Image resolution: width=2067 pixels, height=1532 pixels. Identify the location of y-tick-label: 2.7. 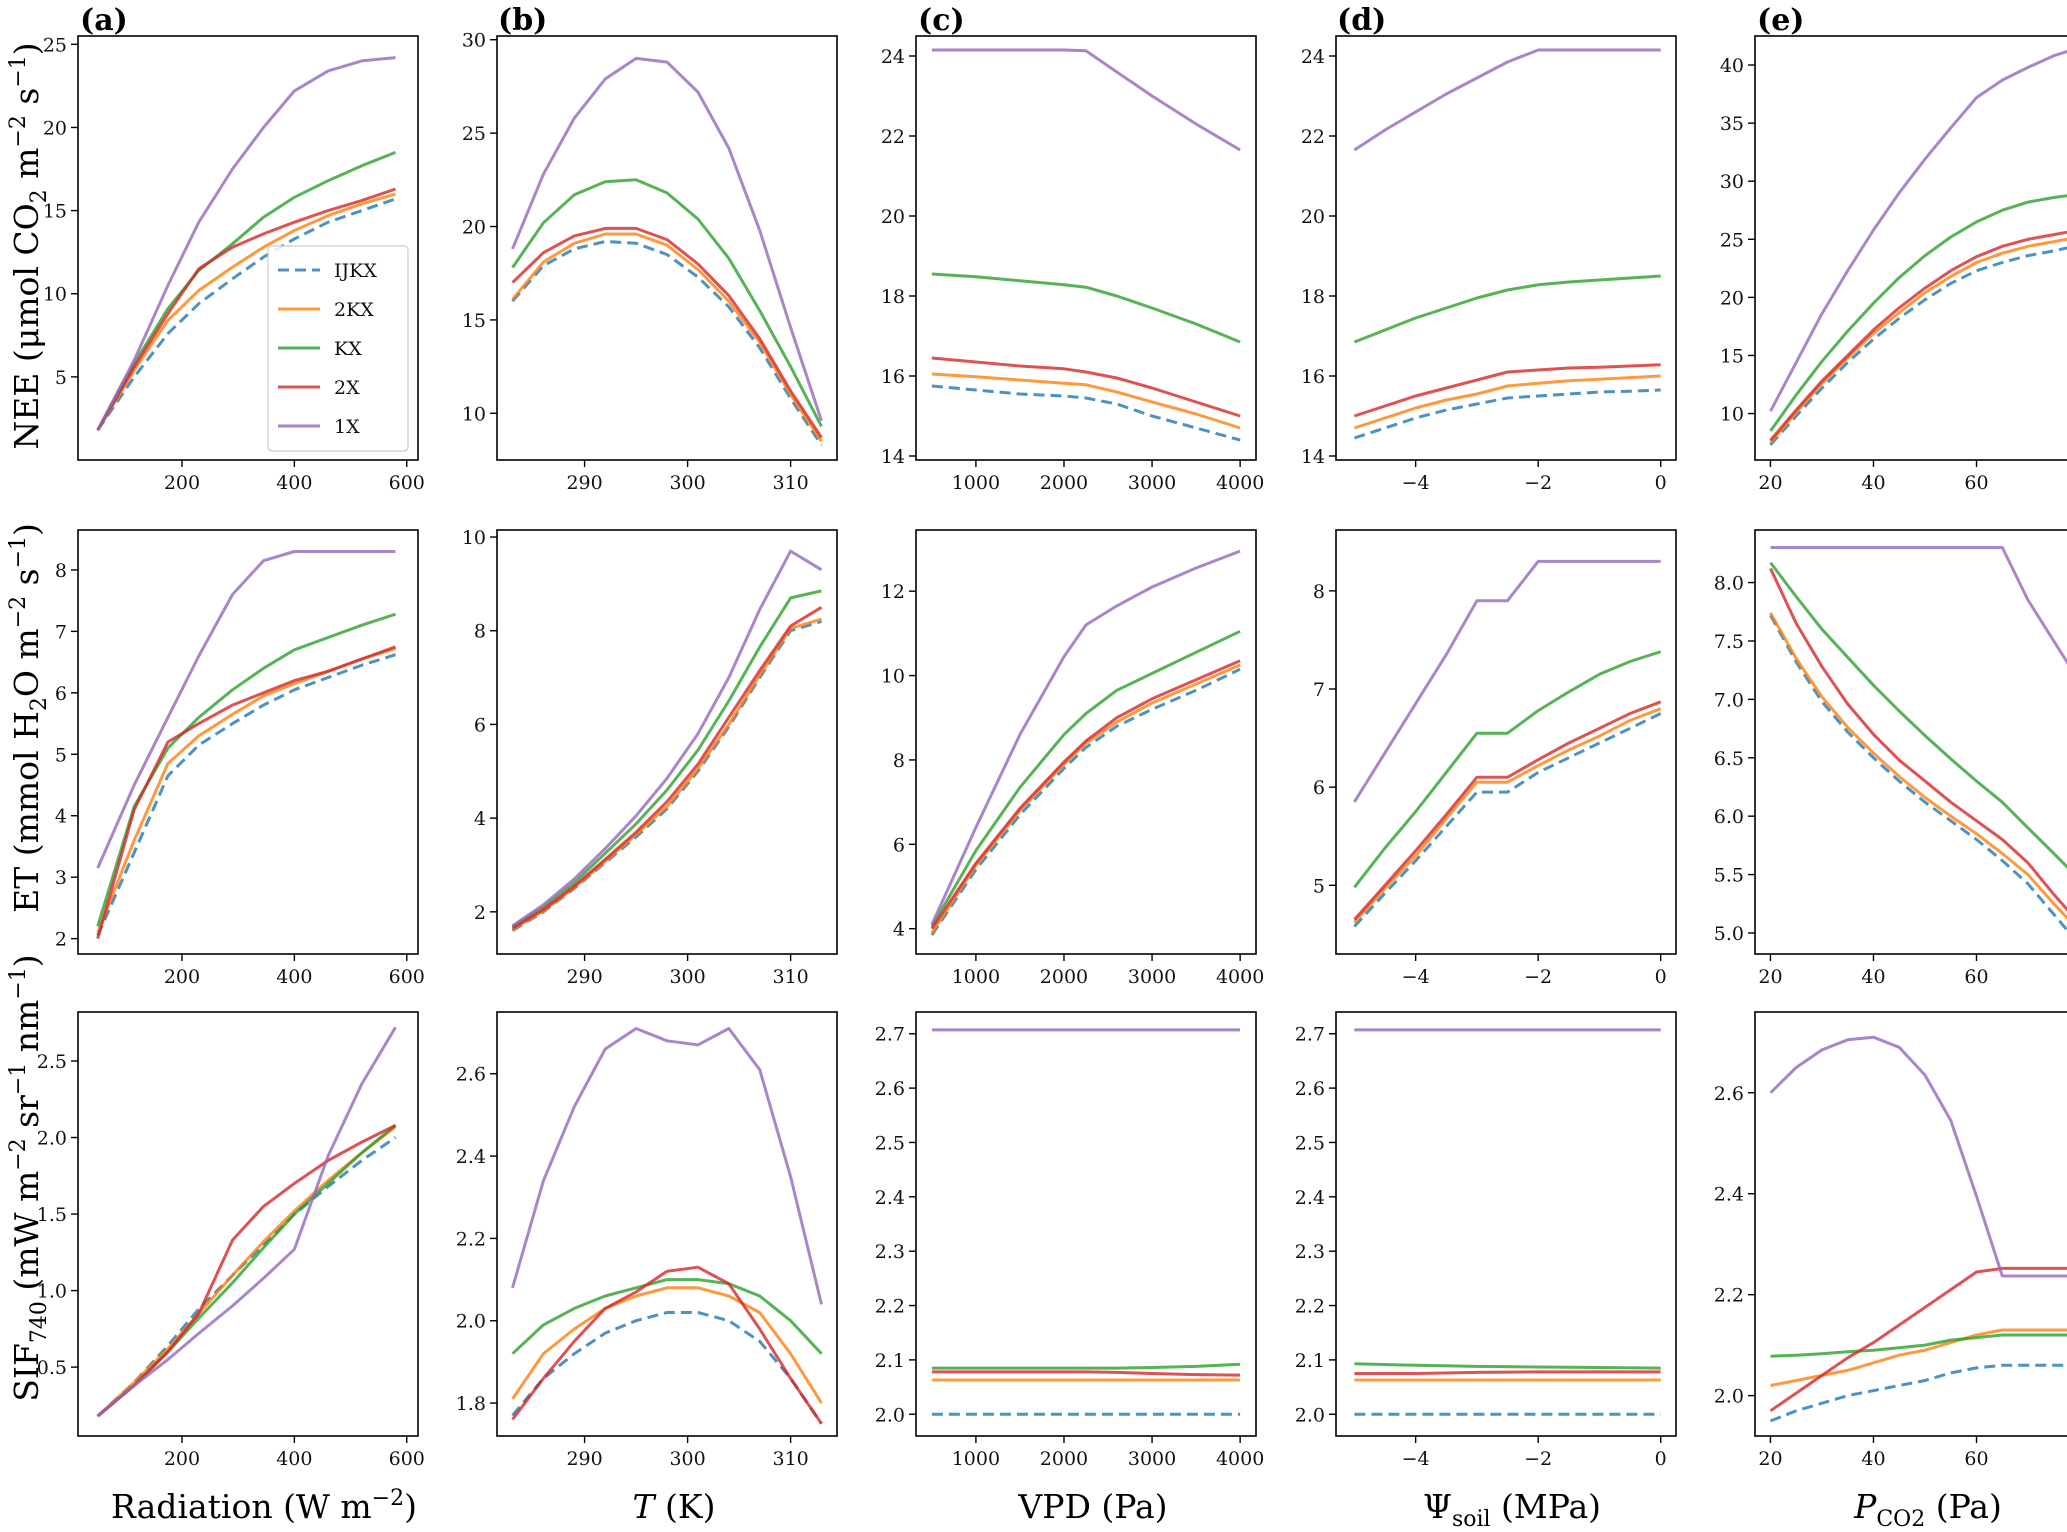
(890, 1035).